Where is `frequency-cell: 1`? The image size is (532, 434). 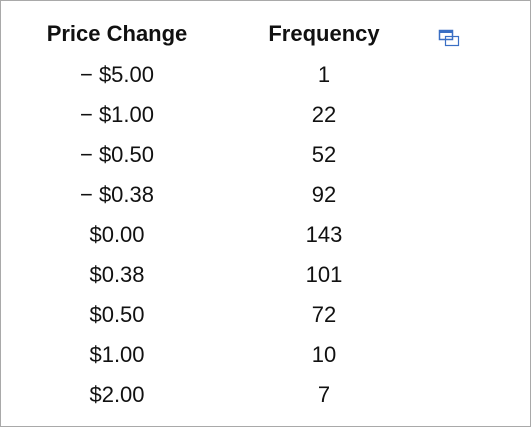
frequency-cell: 1 is located at coordinates (324, 74).